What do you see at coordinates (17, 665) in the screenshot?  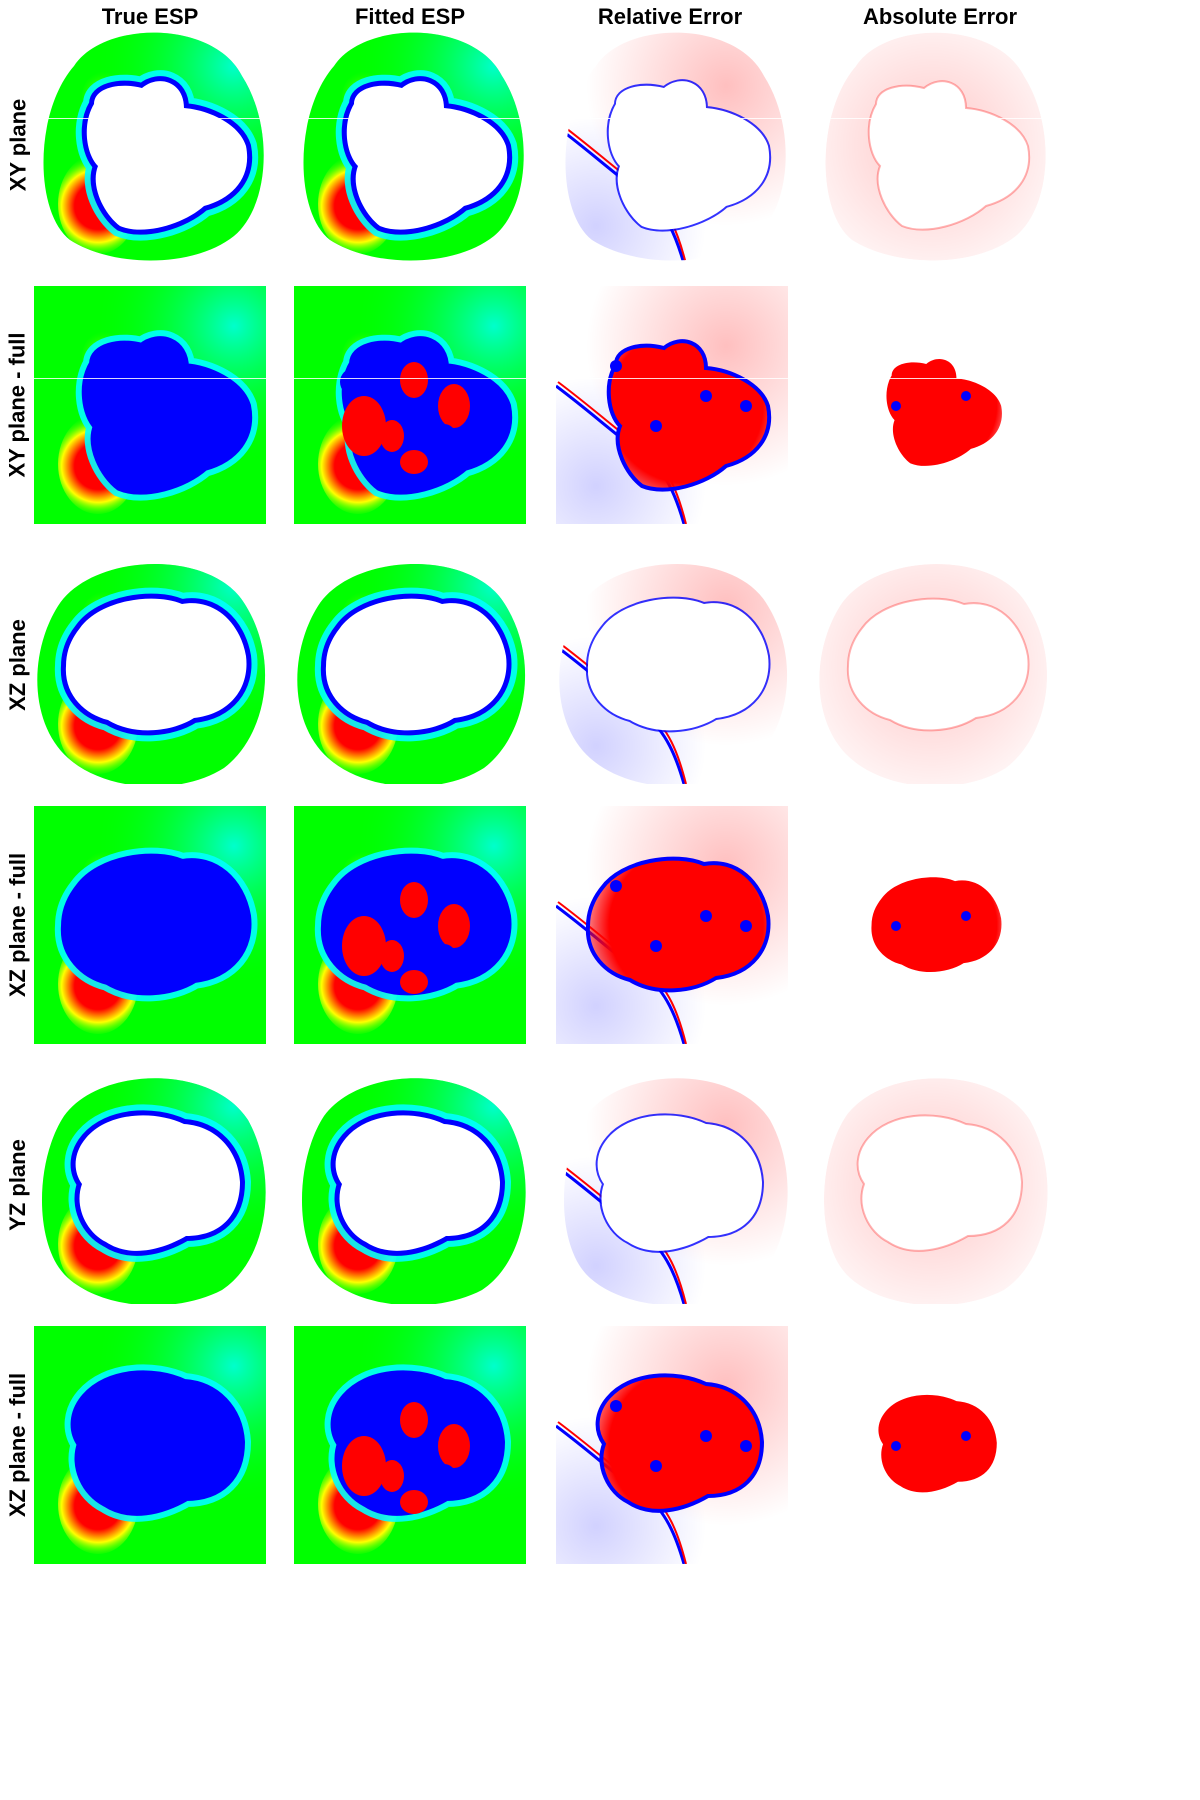 I see `row-label: XZ plane` at bounding box center [17, 665].